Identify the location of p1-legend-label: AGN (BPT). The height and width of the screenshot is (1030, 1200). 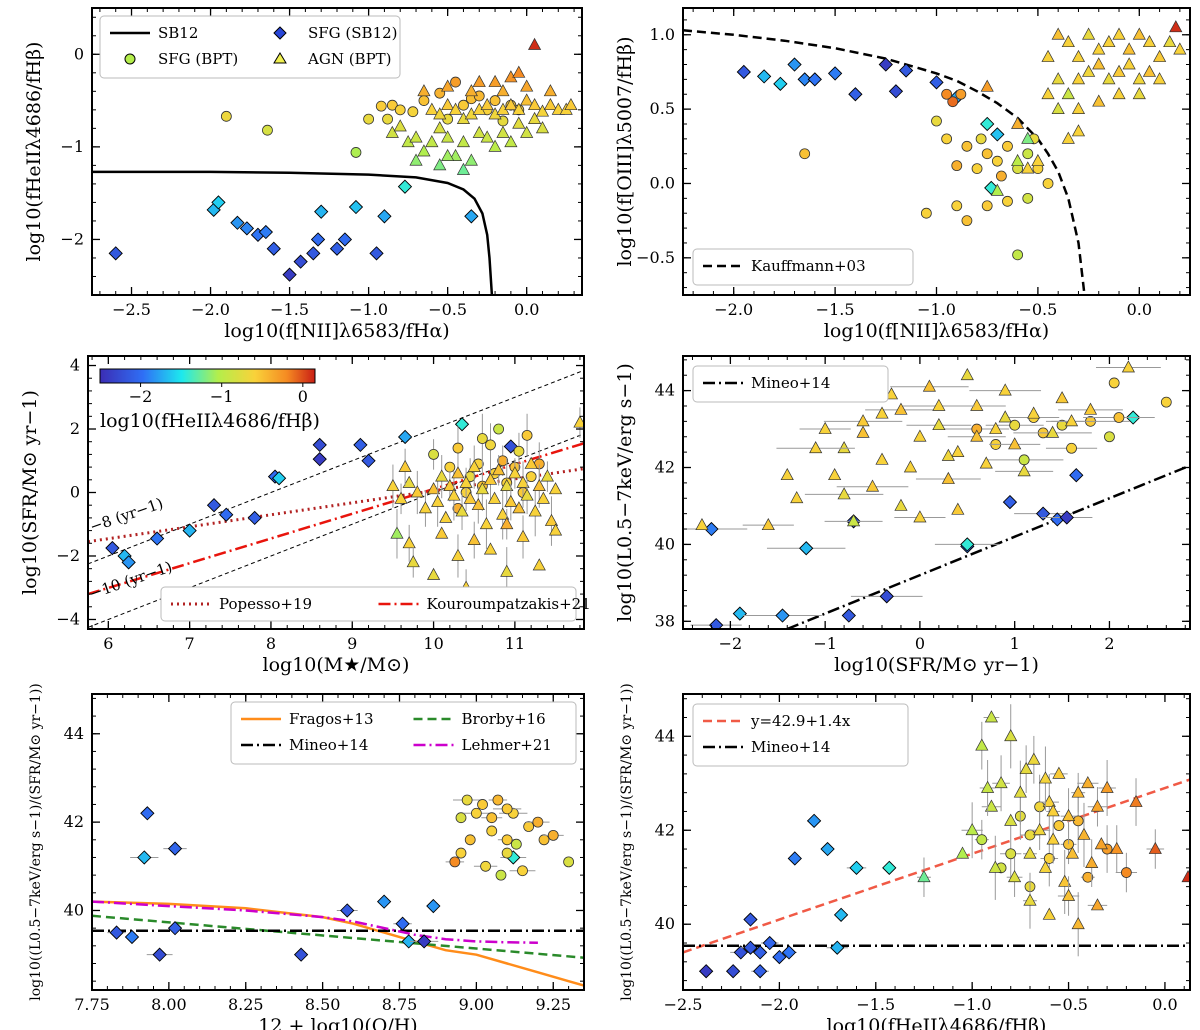
(349, 59).